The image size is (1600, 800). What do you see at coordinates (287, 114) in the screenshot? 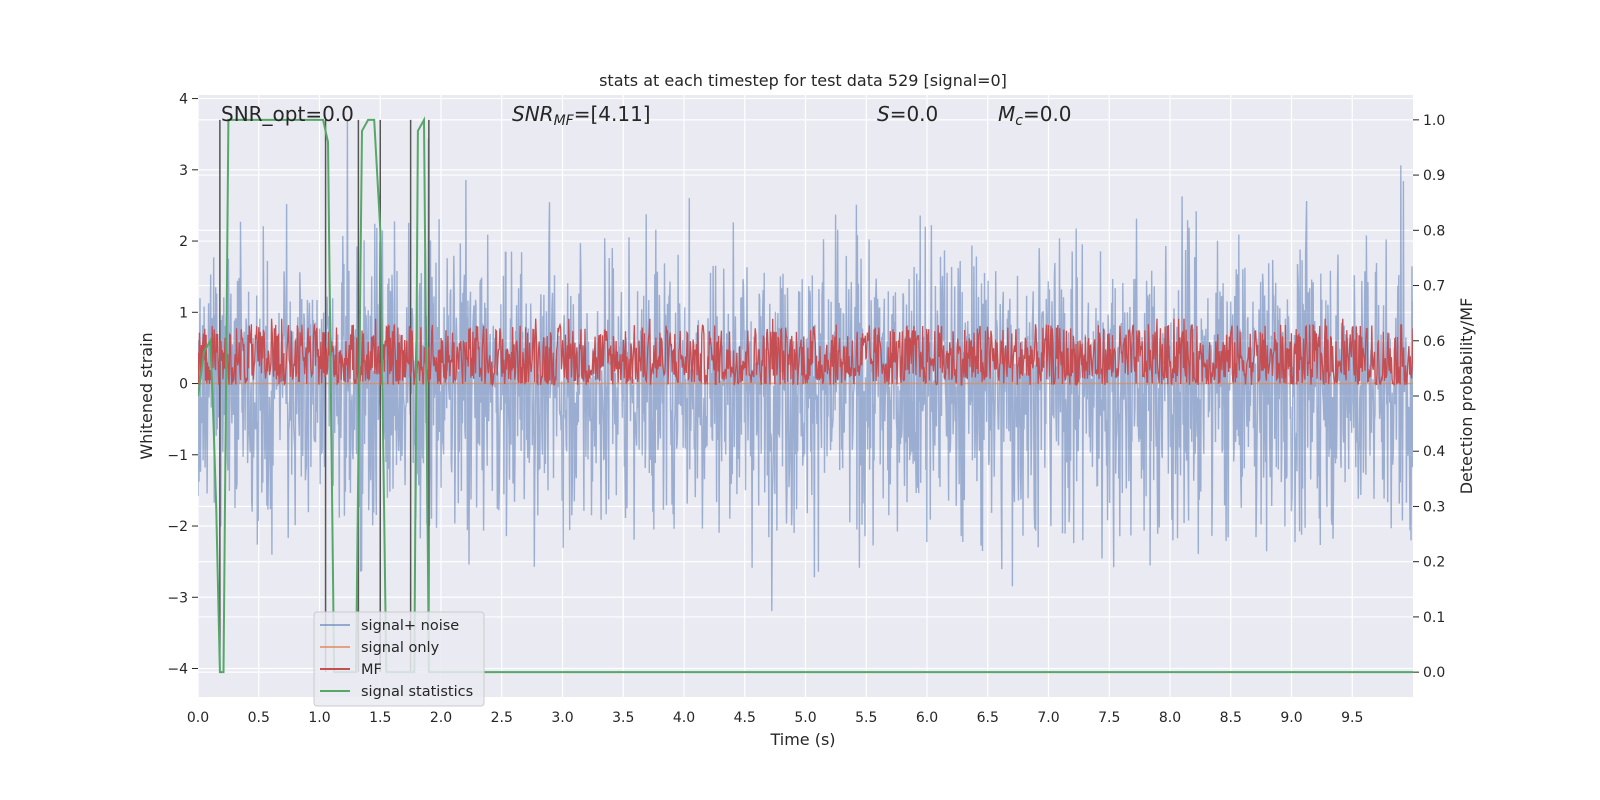
I see `annotation-snr-opt: SNR_opt=0.0` at bounding box center [287, 114].